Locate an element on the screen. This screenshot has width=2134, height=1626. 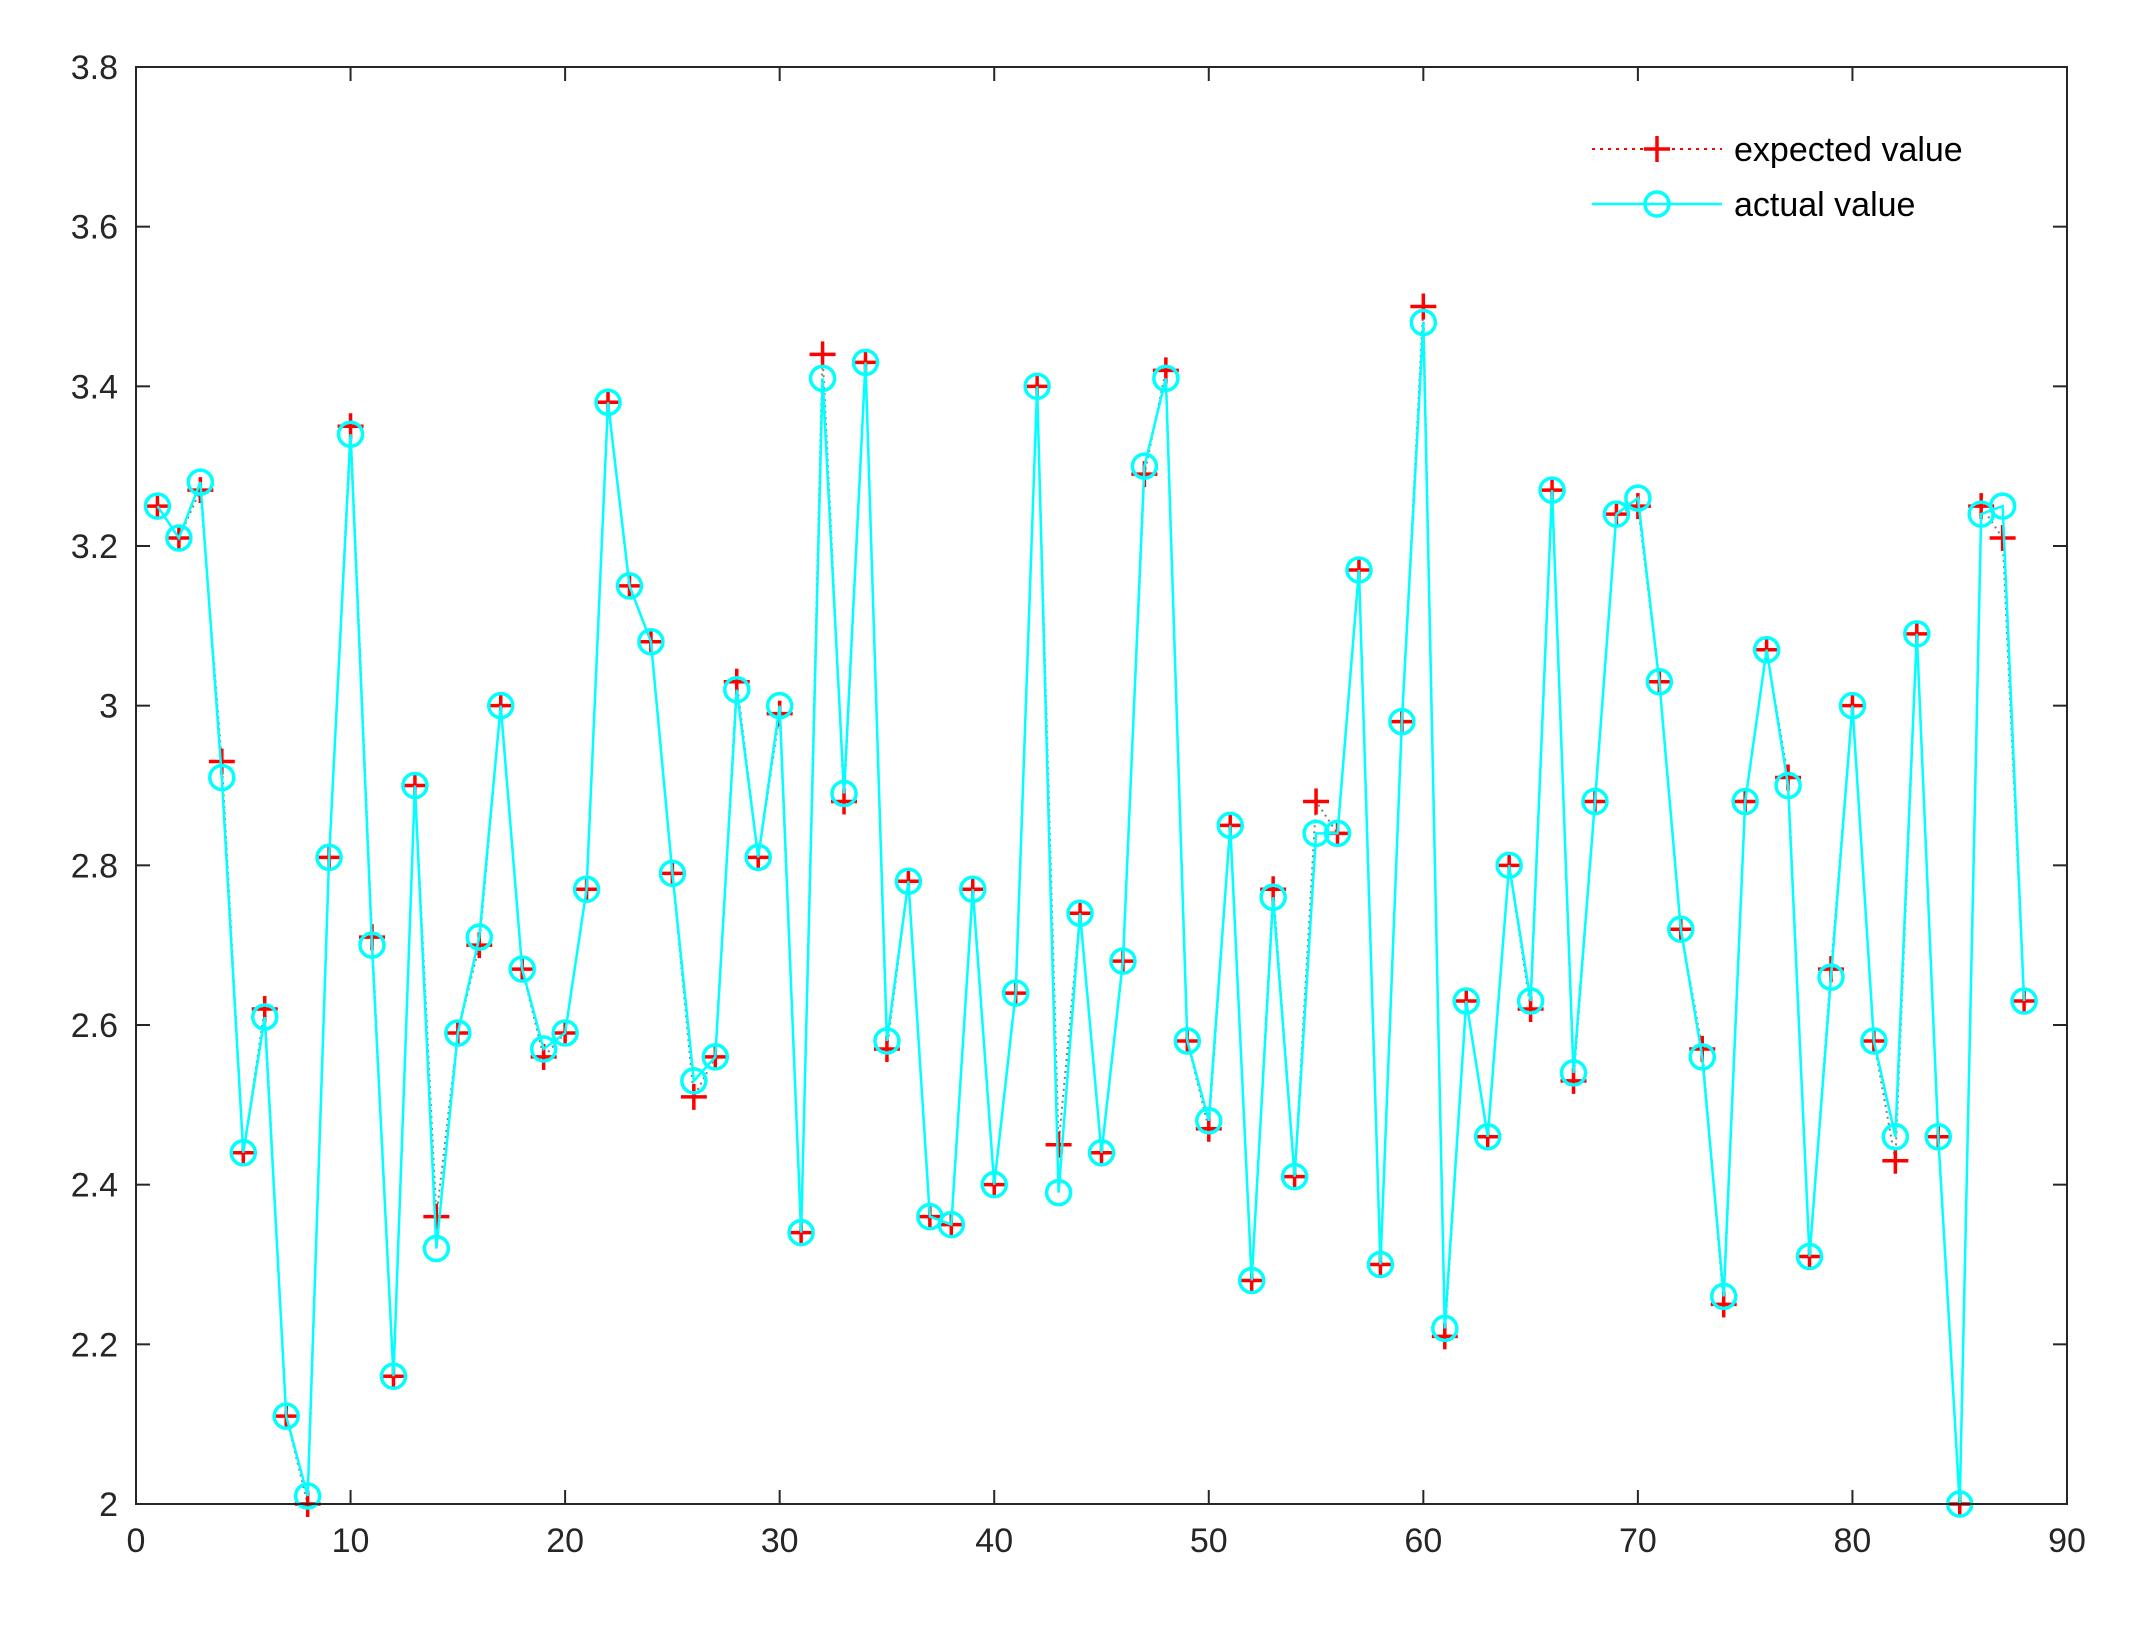
x-tick-label: 0 is located at coordinates (136, 1541).